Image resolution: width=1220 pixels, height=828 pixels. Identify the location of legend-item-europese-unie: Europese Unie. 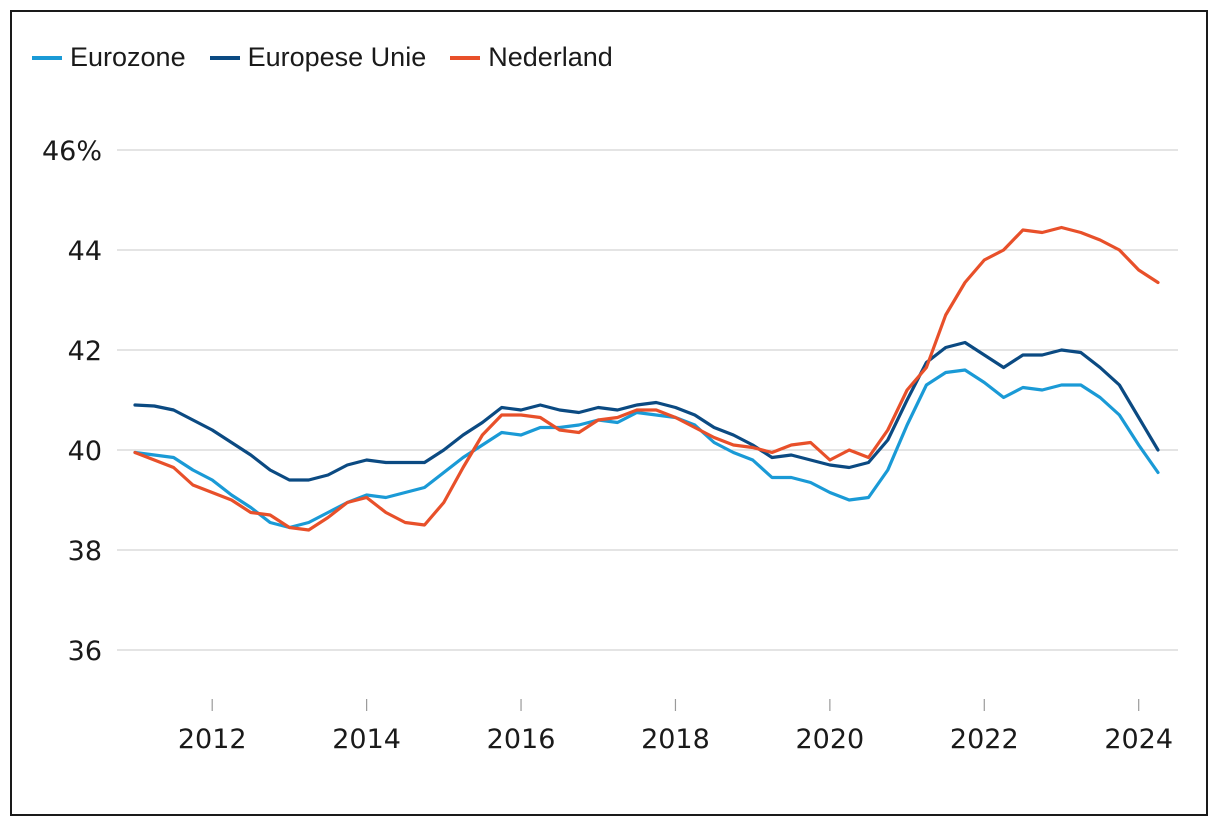
(318, 57).